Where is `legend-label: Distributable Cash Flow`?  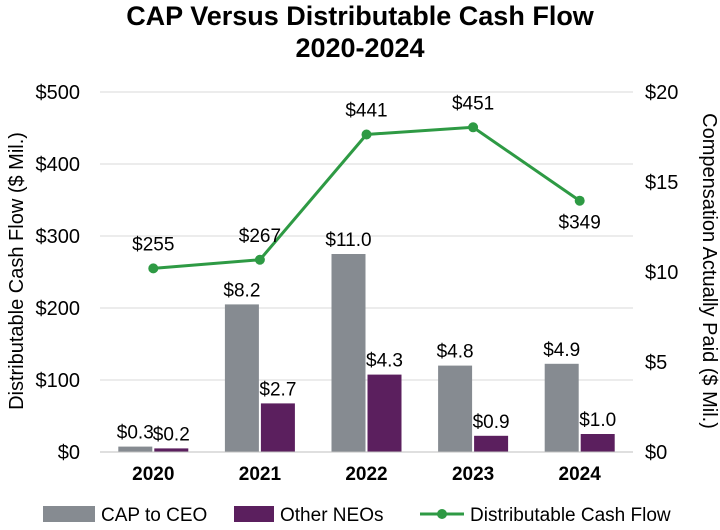
legend-label: Distributable Cash Flow is located at coordinates (570, 515).